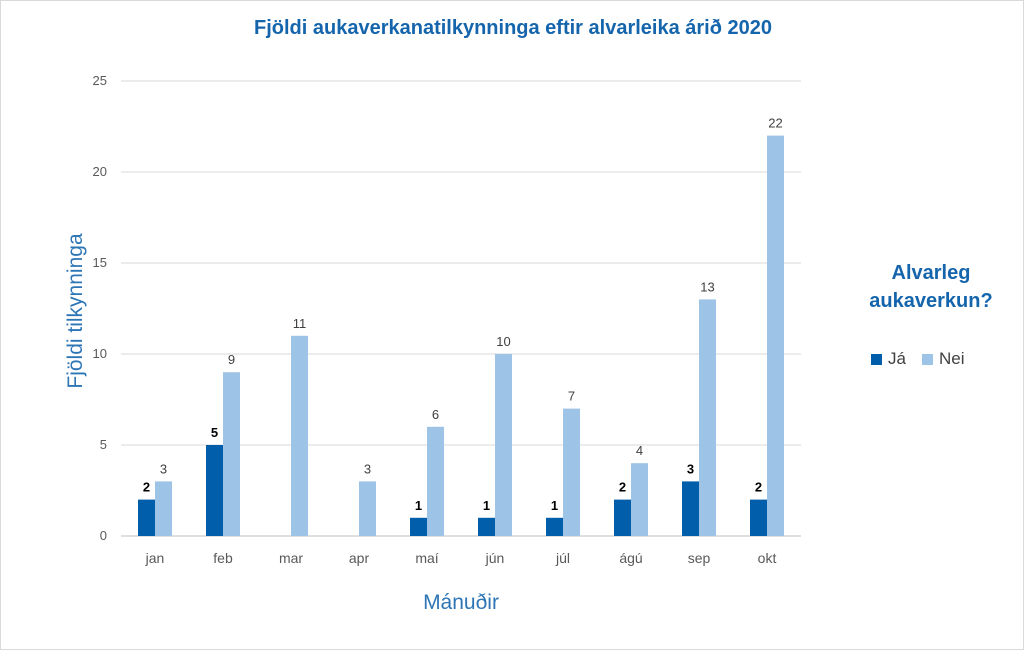 The height and width of the screenshot is (651, 1024). What do you see at coordinates (931, 273) in the screenshot?
I see `legend-title-line: Alvarleg` at bounding box center [931, 273].